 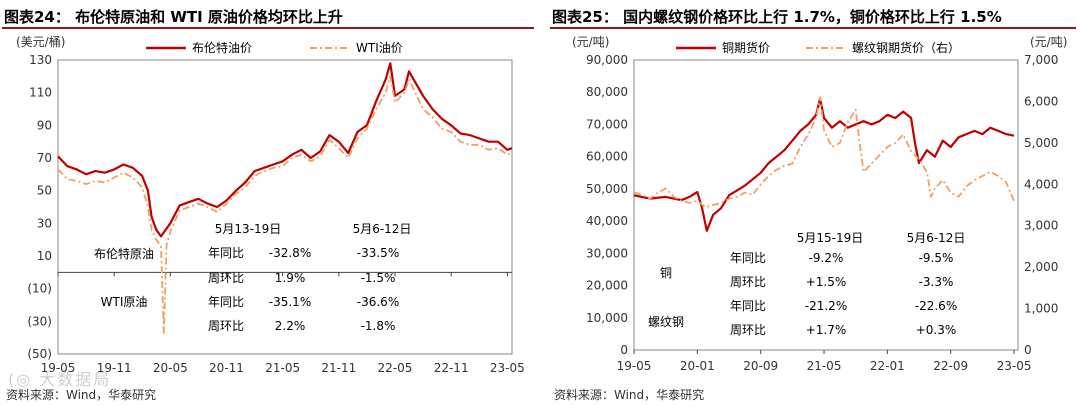 What do you see at coordinates (760, 366) in the screenshot?
I see `x-tick-label: 20-09` at bounding box center [760, 366].